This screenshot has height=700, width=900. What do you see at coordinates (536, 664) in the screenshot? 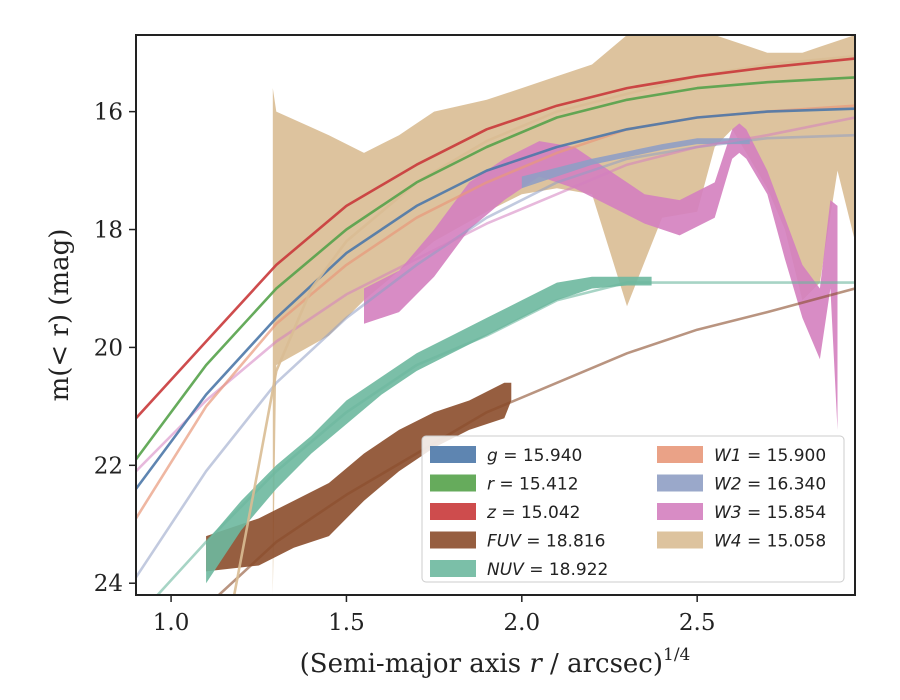
I see `x-axis-label-var: r` at bounding box center [536, 664].